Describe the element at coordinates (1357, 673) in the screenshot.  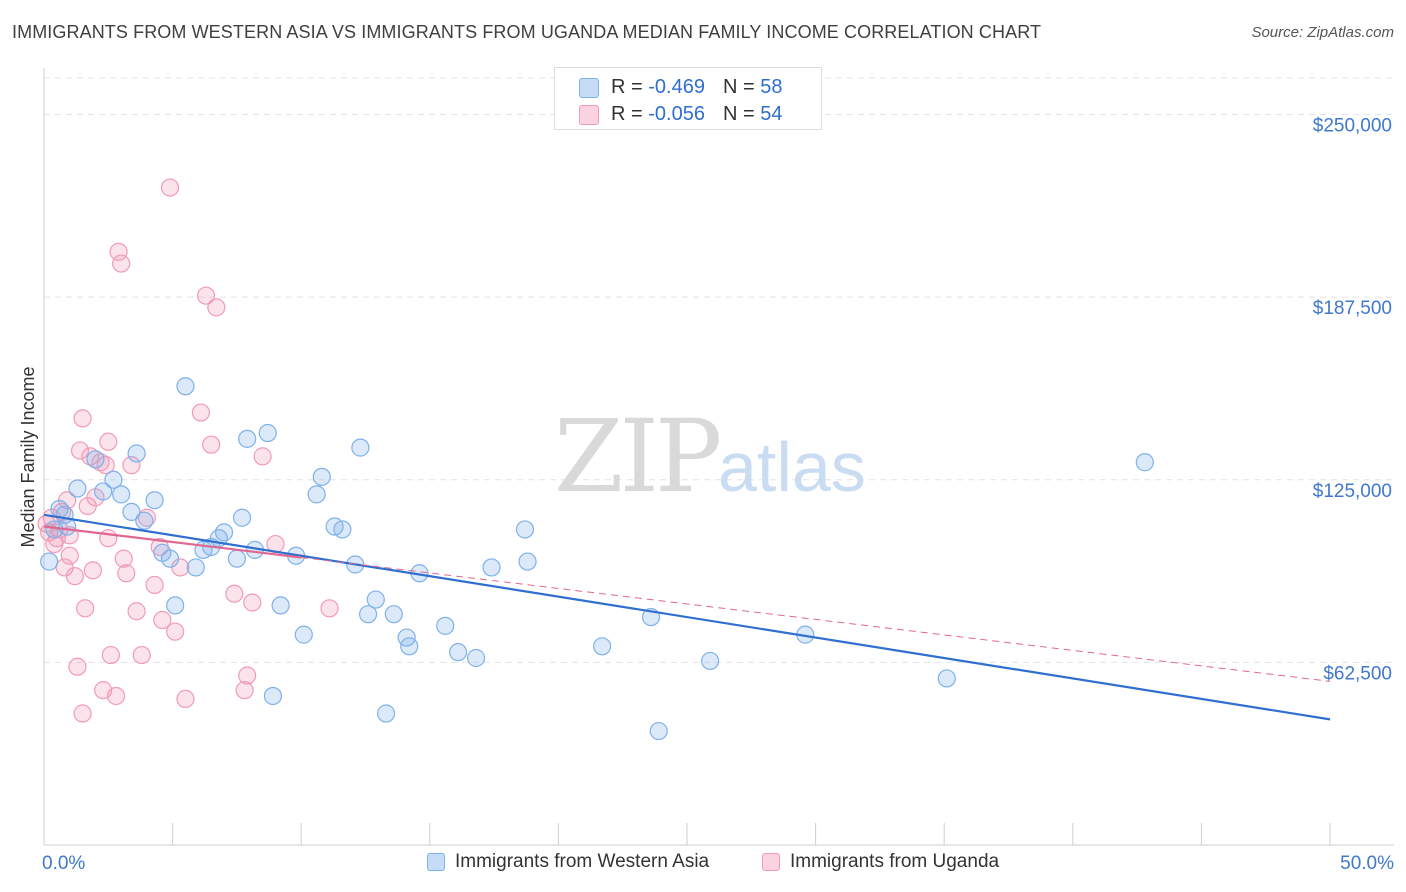
I see `y-tick-label: $62,500` at that location.